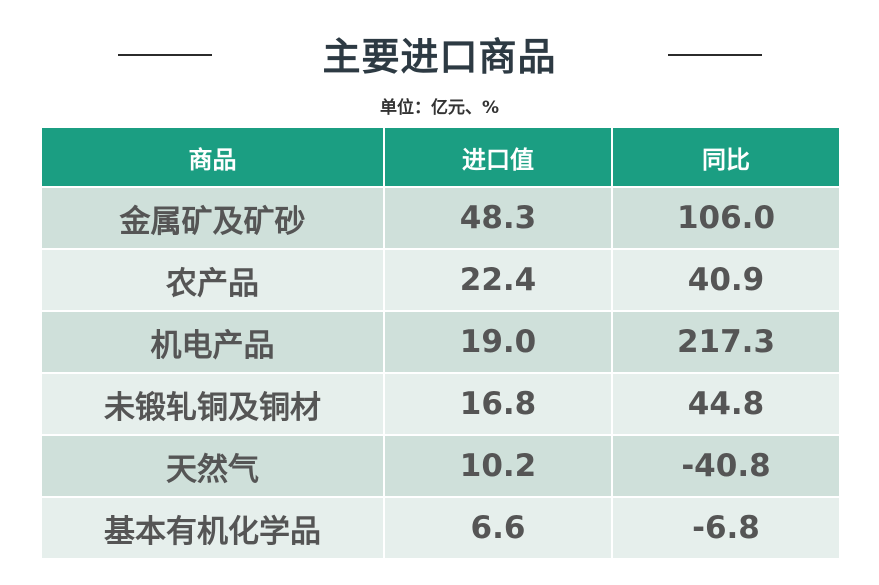 The width and height of the screenshot is (879, 585). I want to click on goods-cell: 未锻轧铜及铜材, so click(212, 404).